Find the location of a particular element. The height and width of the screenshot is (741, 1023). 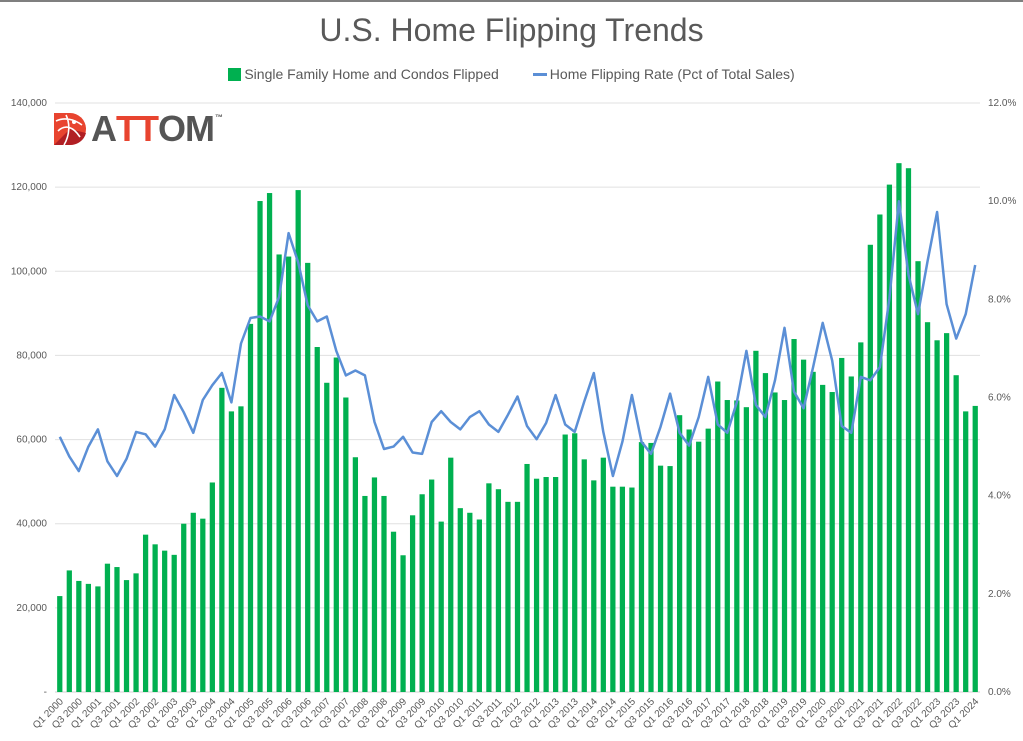

y-right-tick-label: 12.0% is located at coordinates (1002, 103).